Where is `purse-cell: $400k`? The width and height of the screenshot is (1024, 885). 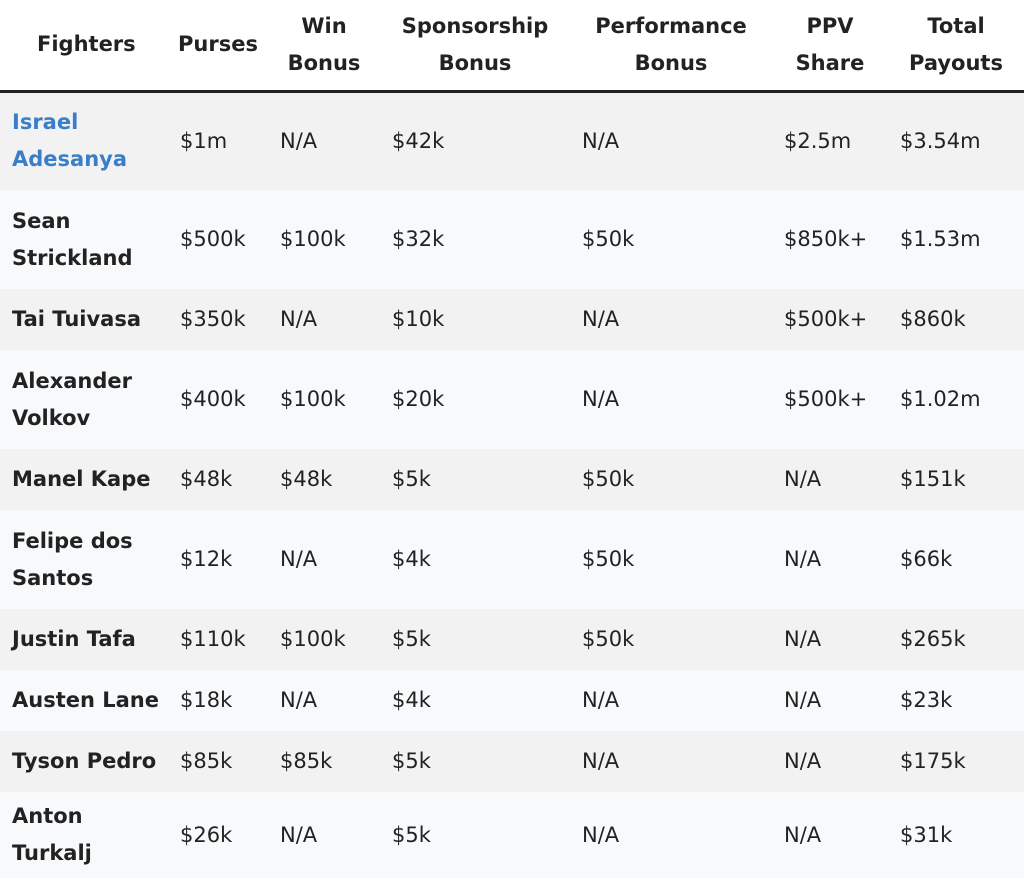
purse-cell: $400k is located at coordinates (213, 399).